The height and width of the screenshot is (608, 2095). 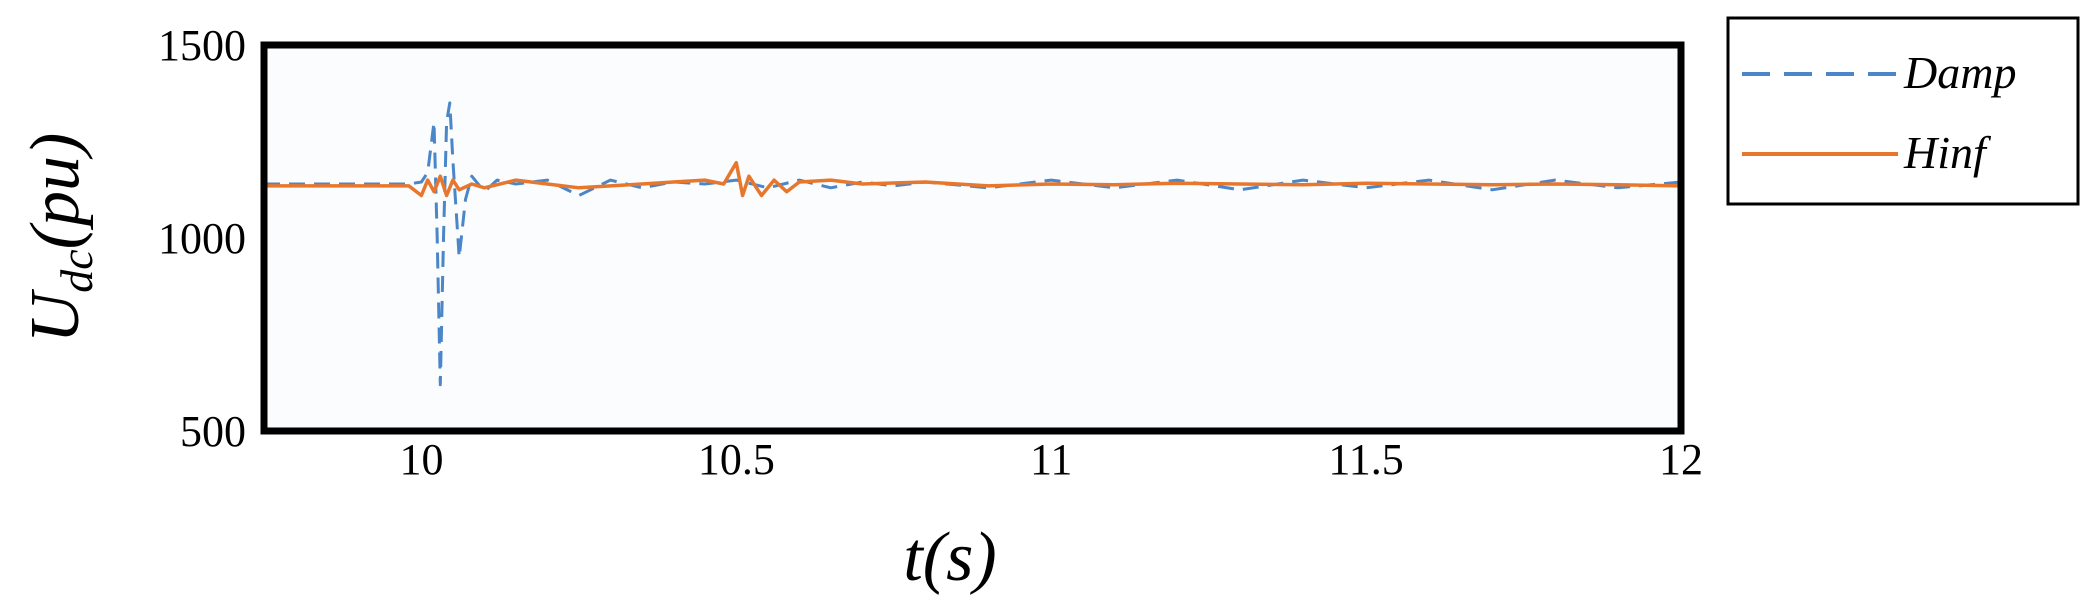 I want to click on y-tick-label: 500, so click(x=213, y=431).